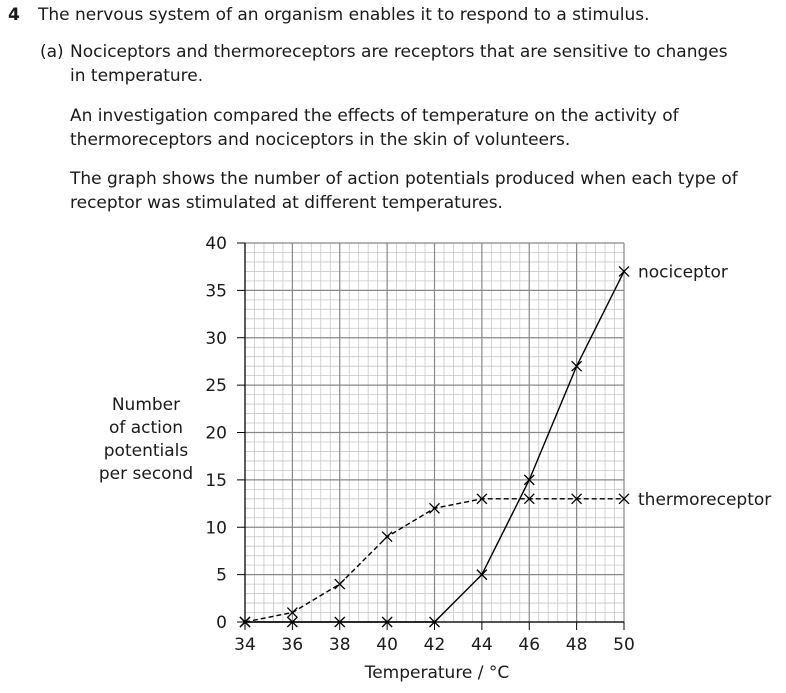  What do you see at coordinates (146, 428) in the screenshot?
I see `y-axis-label: of action` at bounding box center [146, 428].